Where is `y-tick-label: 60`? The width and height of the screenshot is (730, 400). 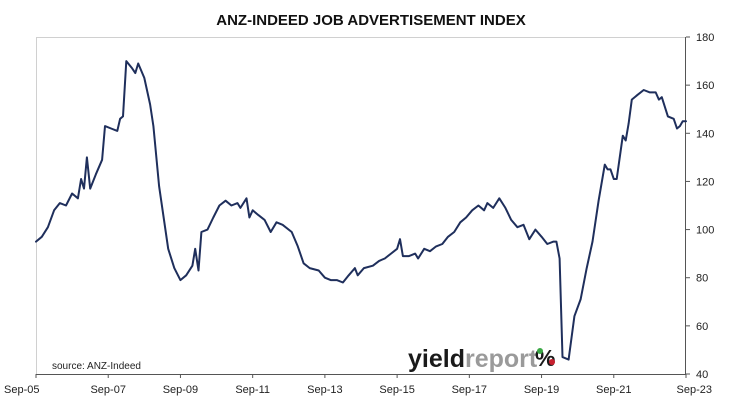
y-tick-label: 60 is located at coordinates (702, 327).